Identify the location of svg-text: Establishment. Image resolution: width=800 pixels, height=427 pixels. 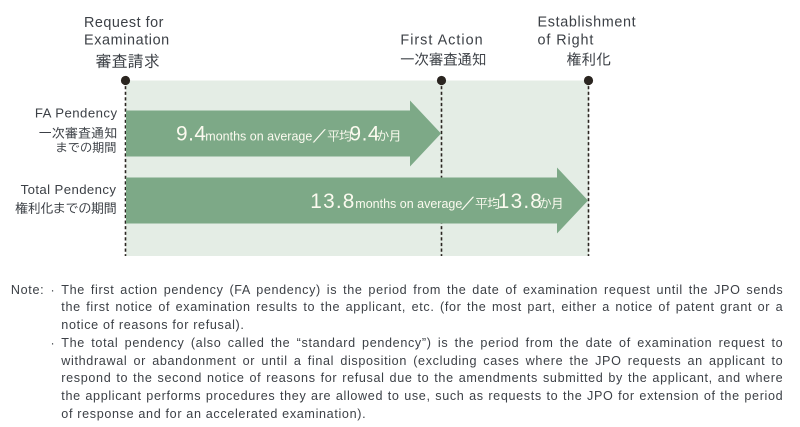
(587, 22).